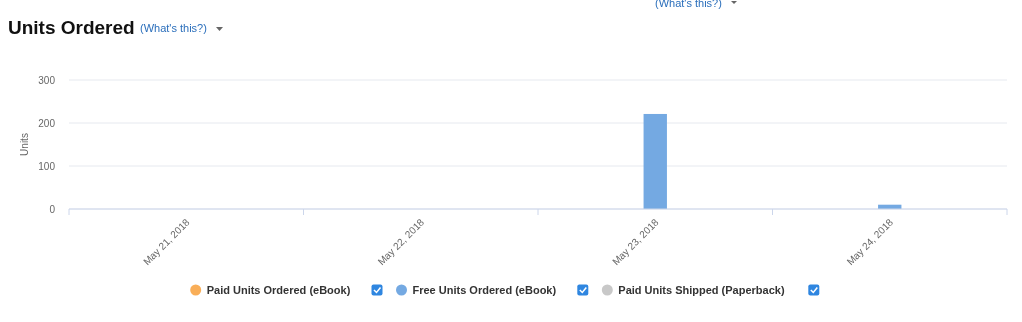 The width and height of the screenshot is (1022, 322). What do you see at coordinates (278, 289) in the screenshot?
I see `legend-label: Paid Units Ordered (eBook)` at bounding box center [278, 289].